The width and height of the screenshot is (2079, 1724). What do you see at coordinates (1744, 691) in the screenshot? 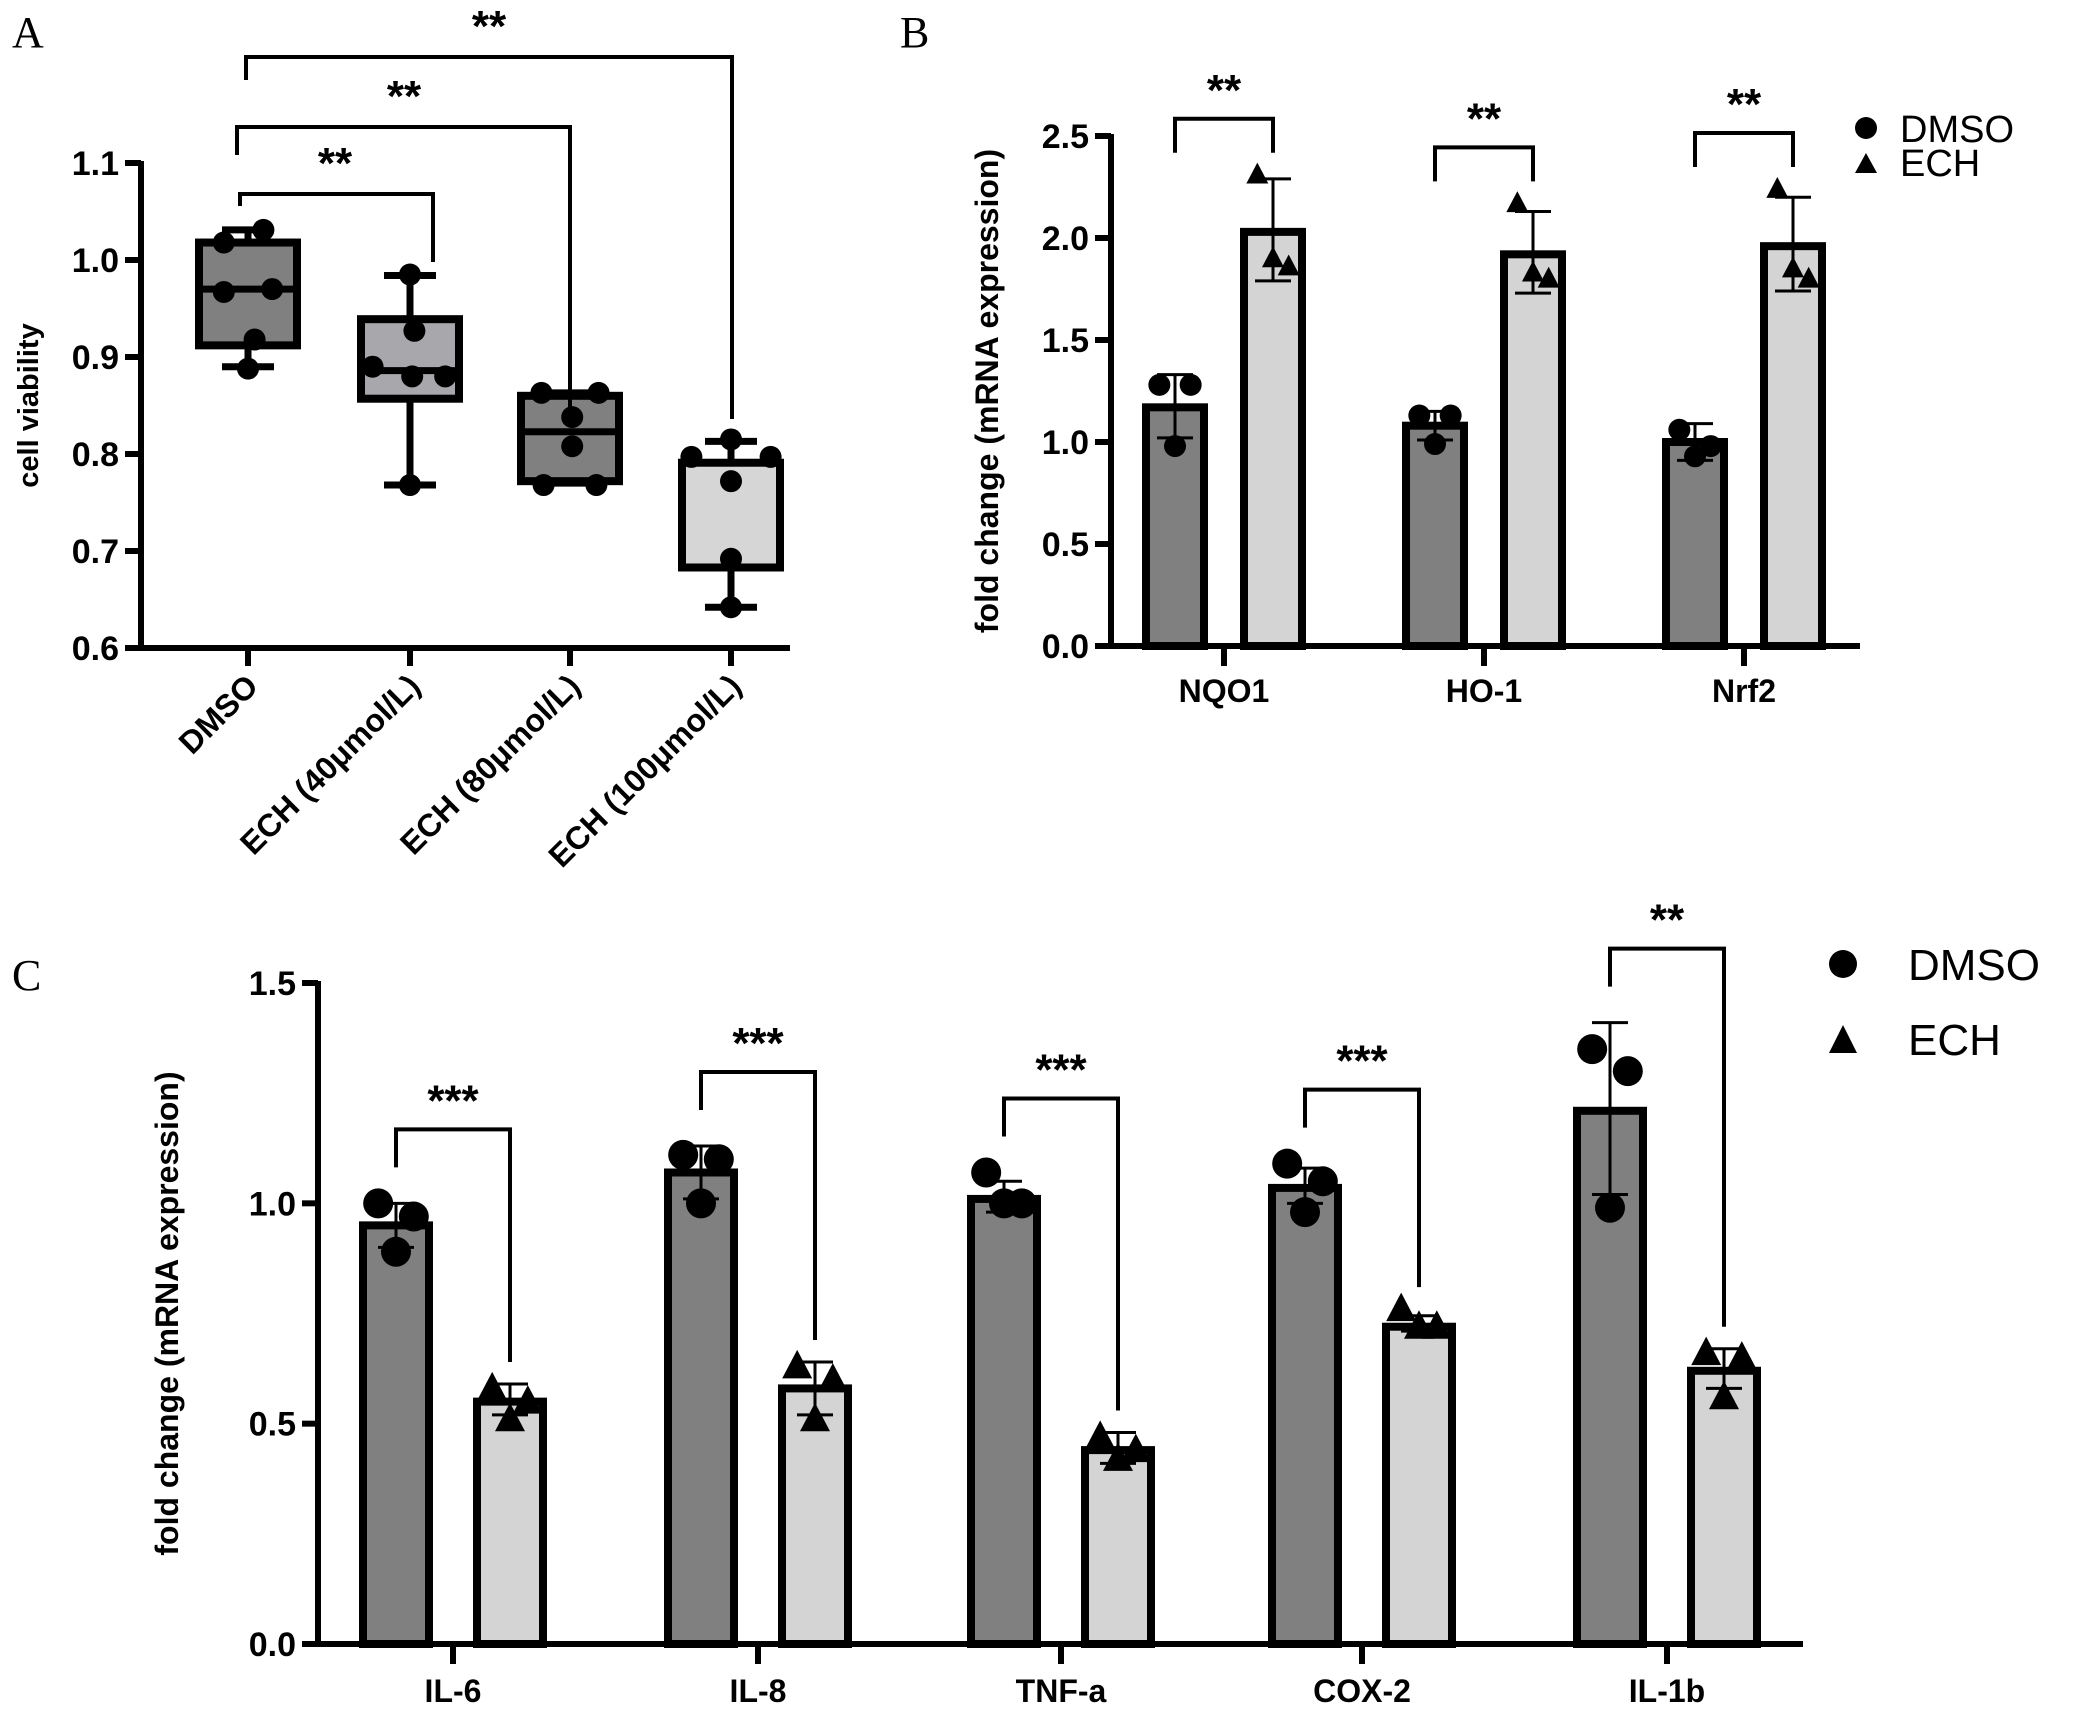
I see `x-category-label: Nrf2` at bounding box center [1744, 691].